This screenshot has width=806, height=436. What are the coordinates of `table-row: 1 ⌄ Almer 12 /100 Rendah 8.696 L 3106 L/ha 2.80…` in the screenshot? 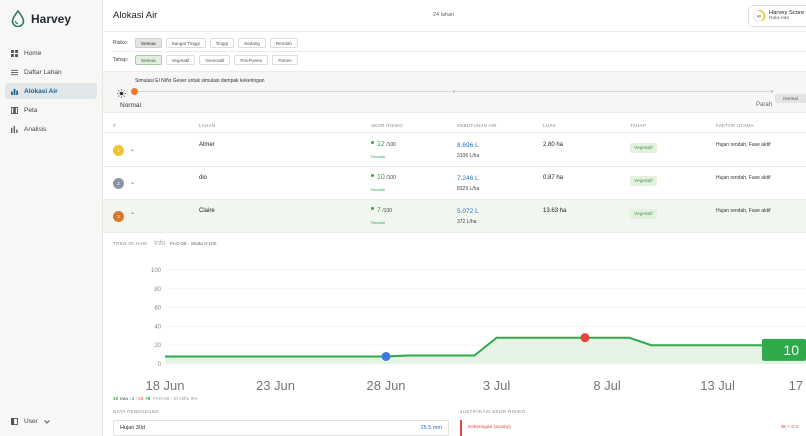 It's located at (454, 150).